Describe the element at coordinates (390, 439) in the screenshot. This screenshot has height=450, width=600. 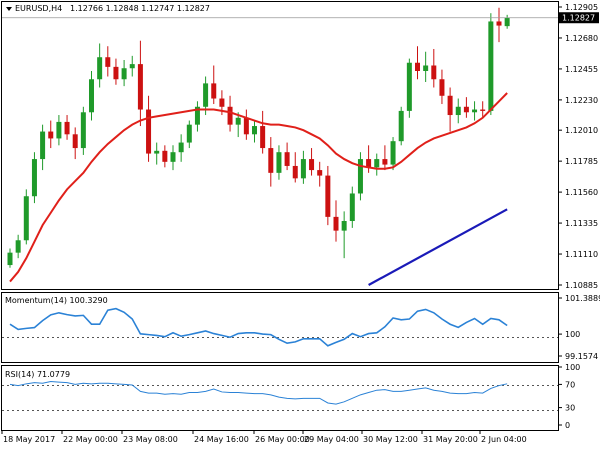
I see `time-axis-label: 30 May 12:00` at that location.